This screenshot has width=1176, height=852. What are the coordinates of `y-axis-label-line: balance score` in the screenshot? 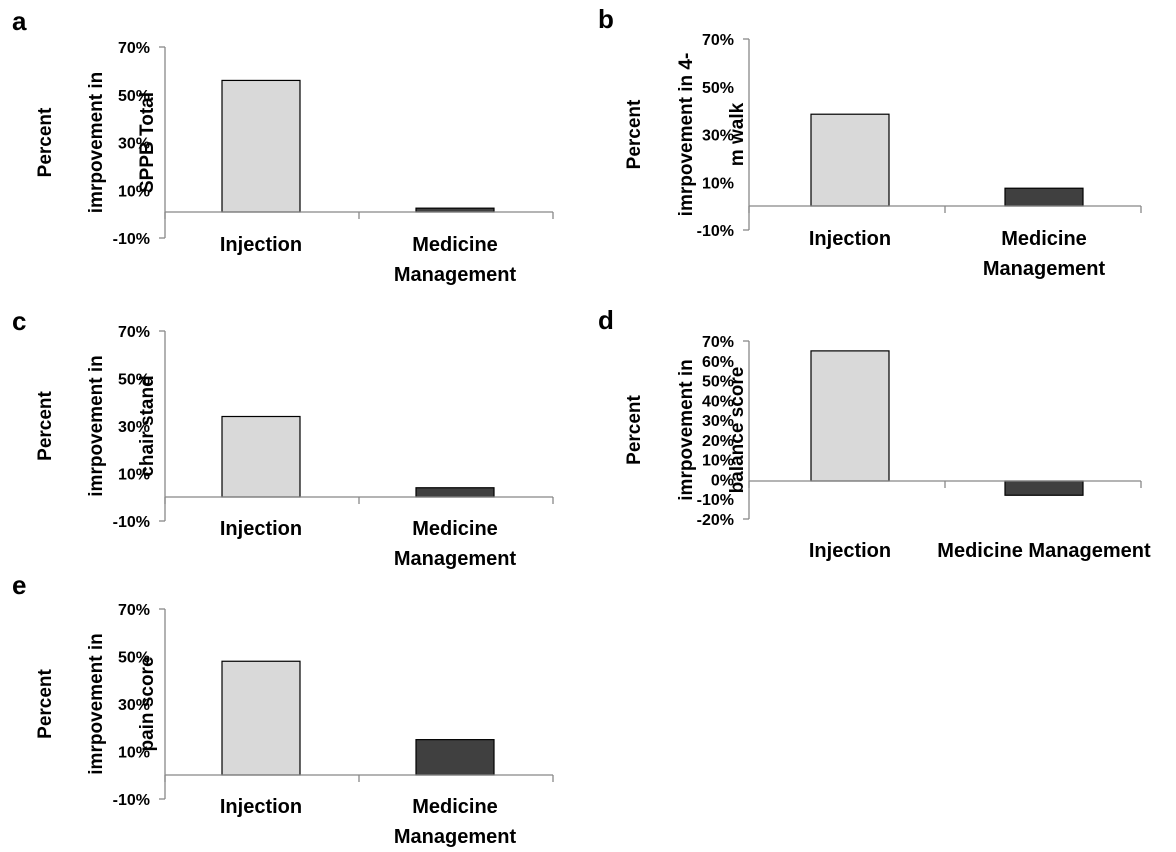 It's located at (737, 430).